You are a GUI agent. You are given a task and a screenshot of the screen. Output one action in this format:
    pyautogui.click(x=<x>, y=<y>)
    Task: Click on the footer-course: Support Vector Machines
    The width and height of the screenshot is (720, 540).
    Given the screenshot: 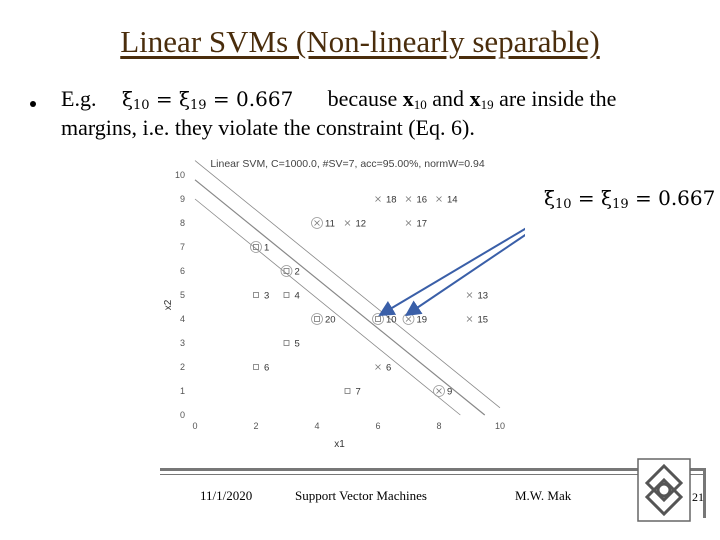 What is the action you would take?
    pyautogui.click(x=361, y=495)
    